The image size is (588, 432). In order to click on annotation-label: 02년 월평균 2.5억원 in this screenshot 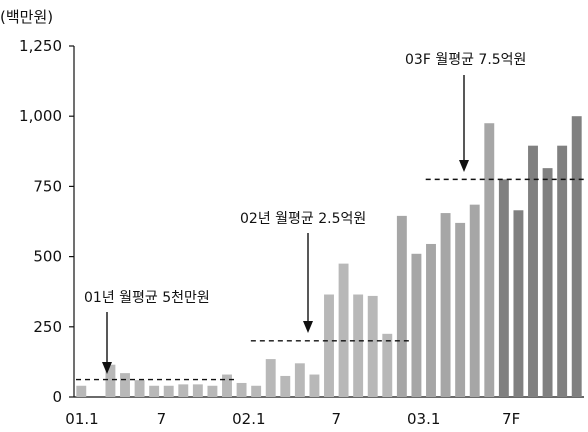, I will do `click(303, 219)`.